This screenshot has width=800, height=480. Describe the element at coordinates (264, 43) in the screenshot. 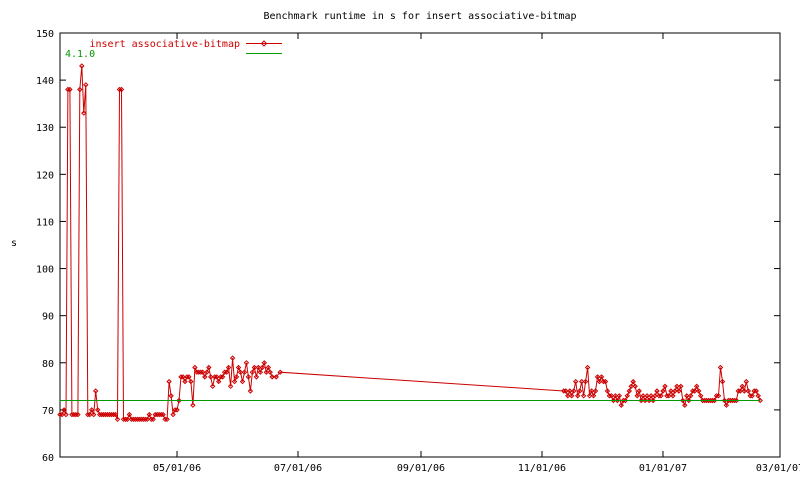

I see `legend-marker-insert-associative-bitmap` at that location.